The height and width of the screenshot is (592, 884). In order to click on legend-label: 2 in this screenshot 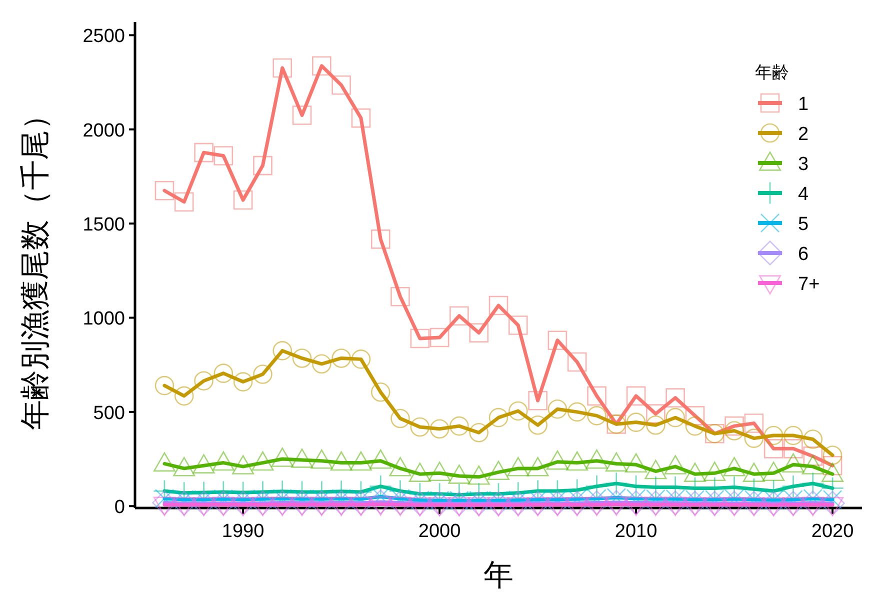, I will do `click(803, 134)`.